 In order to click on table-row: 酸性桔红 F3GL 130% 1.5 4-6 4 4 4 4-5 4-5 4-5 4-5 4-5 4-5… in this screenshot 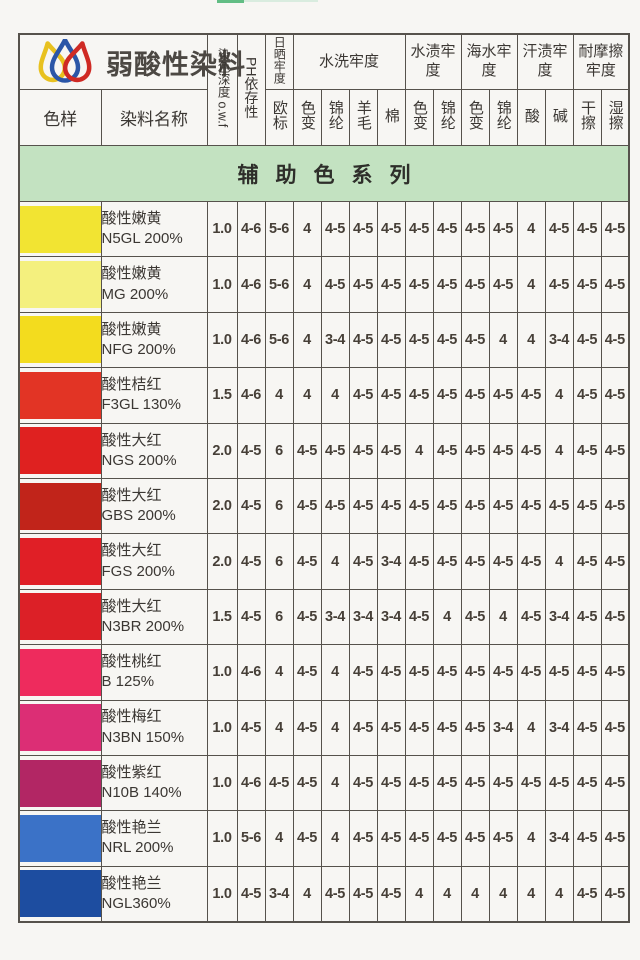, I will do `click(324, 395)`.